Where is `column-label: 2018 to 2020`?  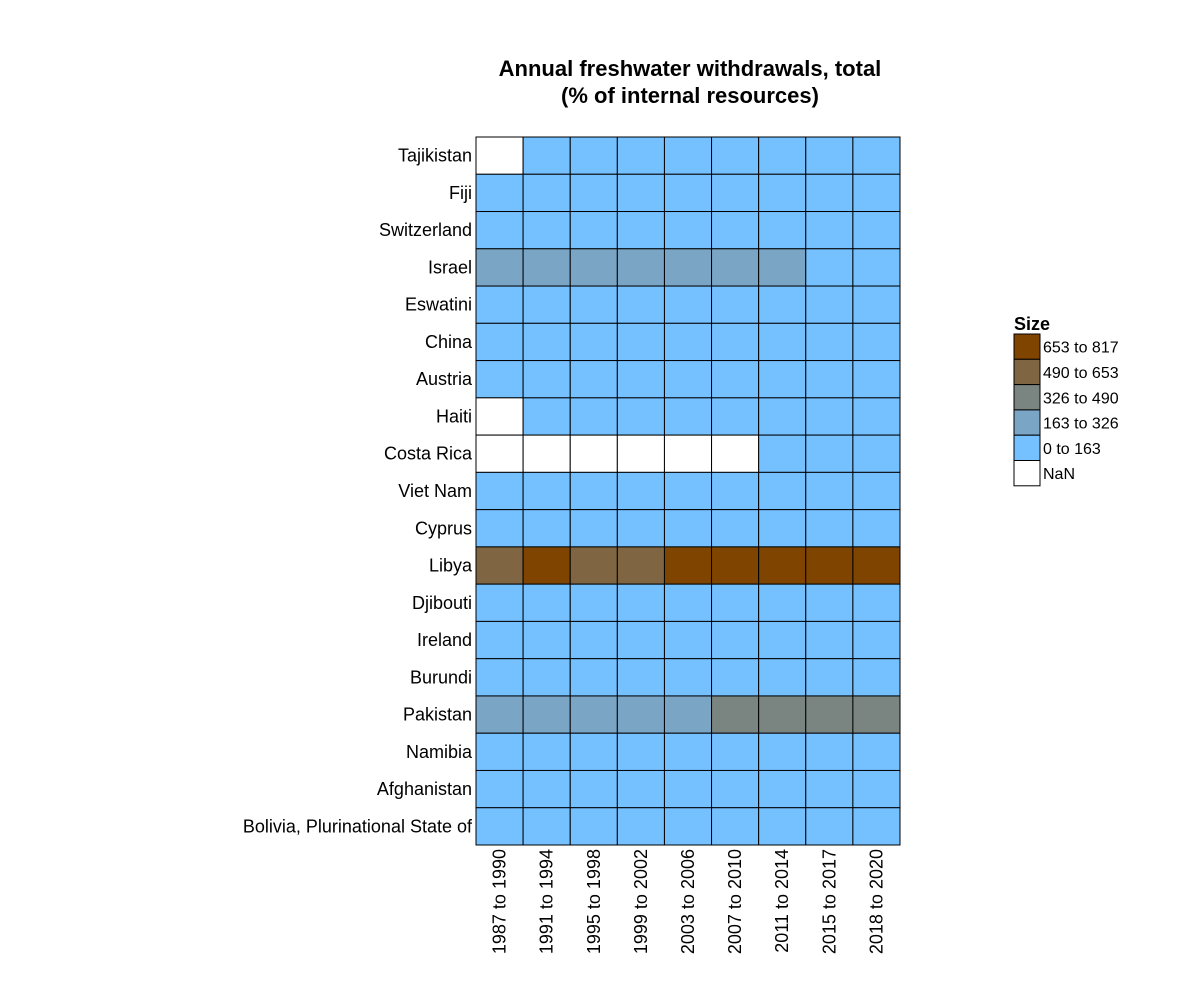
column-label: 2018 to 2020 is located at coordinates (876, 901).